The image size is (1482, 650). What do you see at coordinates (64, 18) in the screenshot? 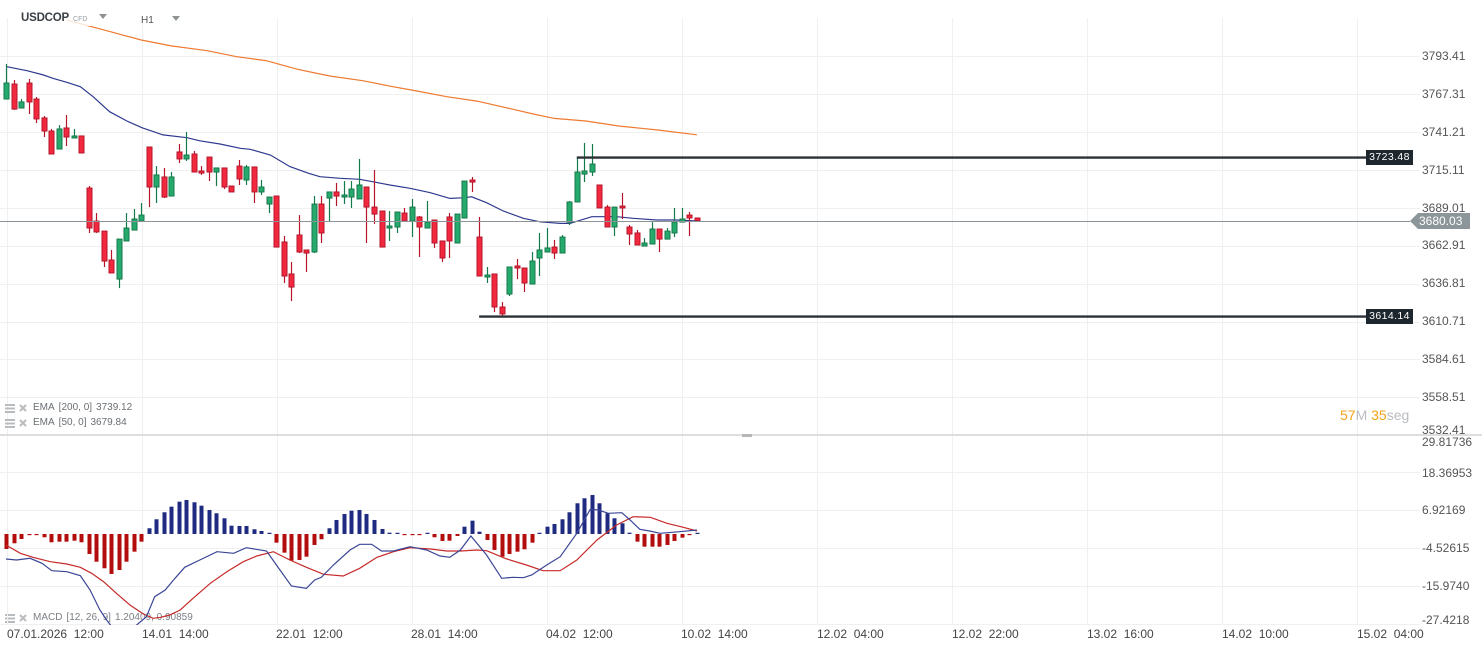
I see `symbol-selector: USDCOP CFD` at bounding box center [64, 18].